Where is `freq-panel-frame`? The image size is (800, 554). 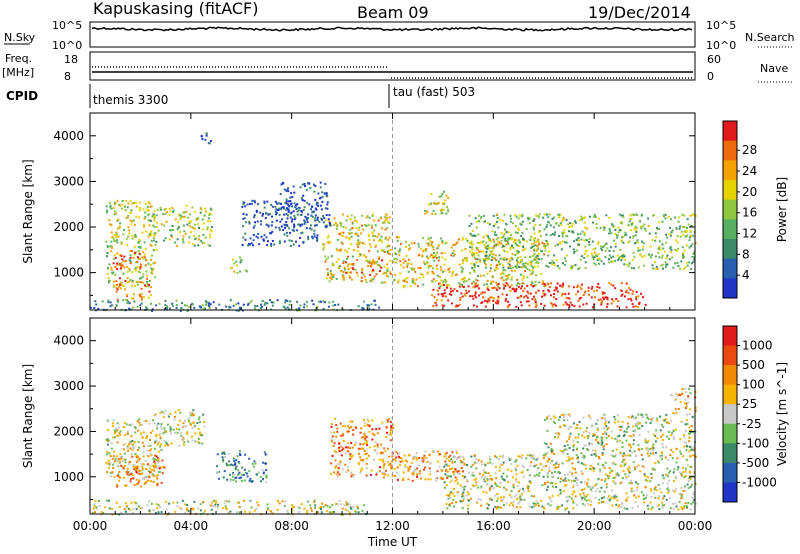
freq-panel-frame is located at coordinates (392, 66).